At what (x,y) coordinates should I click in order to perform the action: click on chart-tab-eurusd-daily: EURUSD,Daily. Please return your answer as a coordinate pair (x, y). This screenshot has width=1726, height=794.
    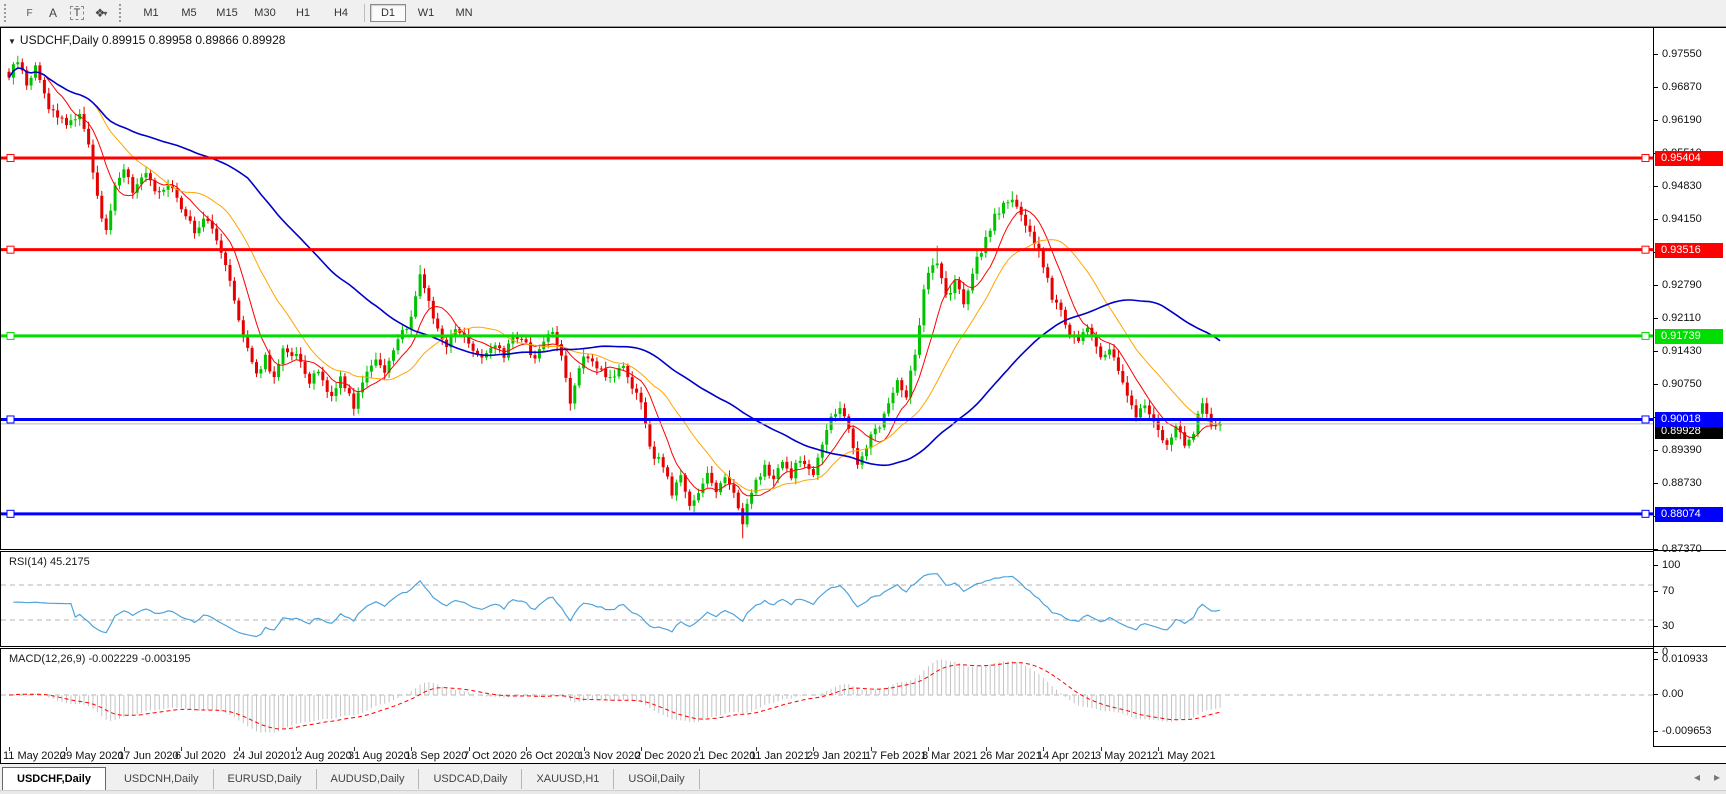
    Looking at the image, I should click on (265, 779).